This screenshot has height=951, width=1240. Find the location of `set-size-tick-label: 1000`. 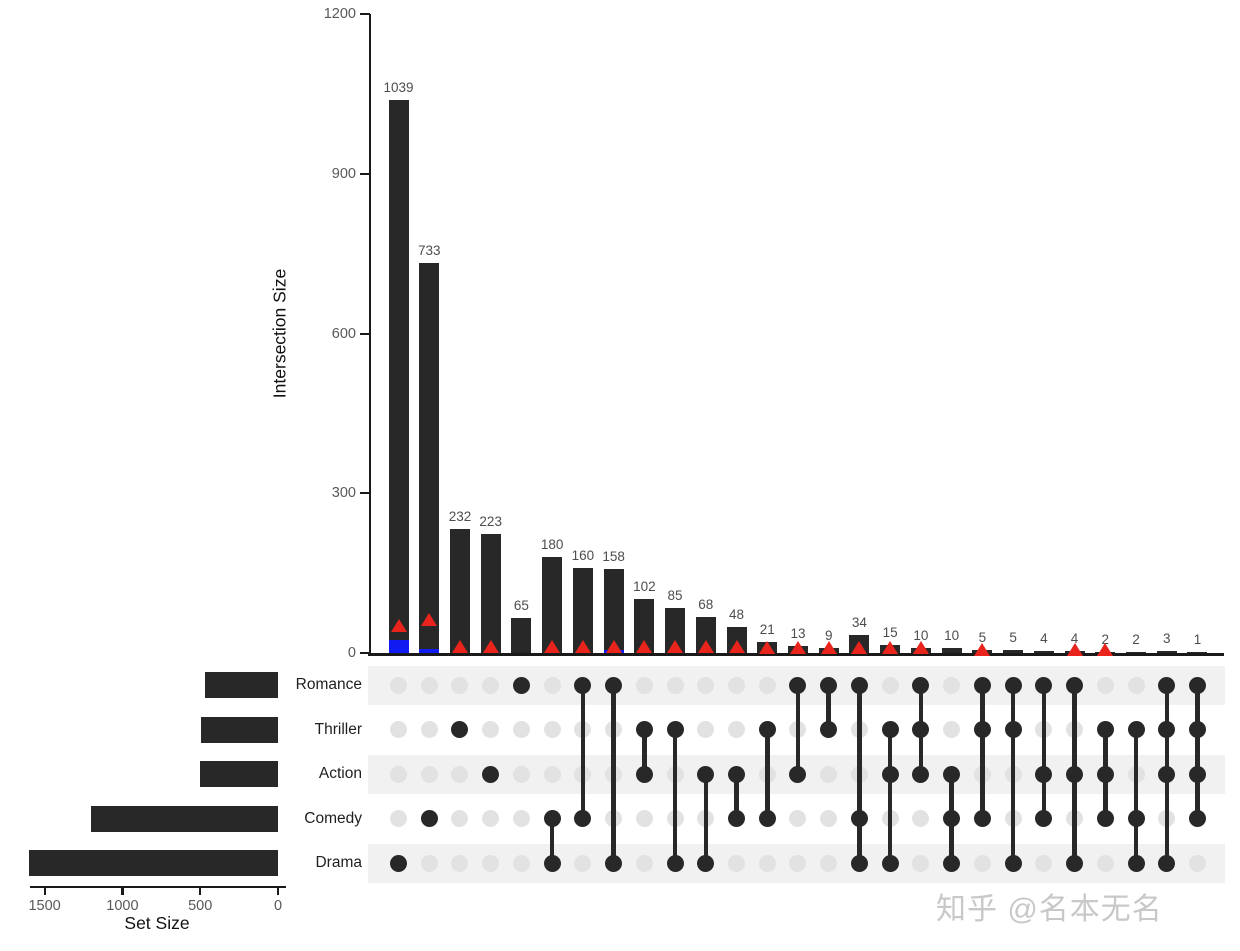

set-size-tick-label: 1000 is located at coordinates (122, 906).